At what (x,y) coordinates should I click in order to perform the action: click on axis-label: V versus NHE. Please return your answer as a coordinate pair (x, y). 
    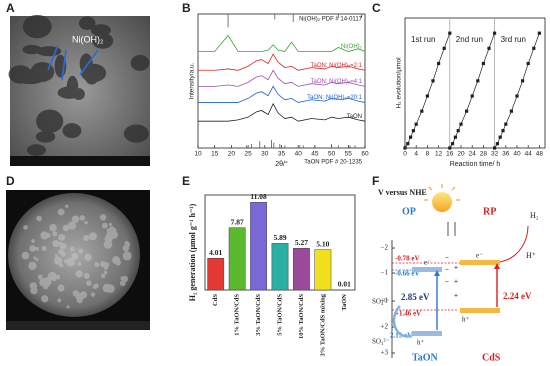
    Looking at the image, I should click on (402, 192).